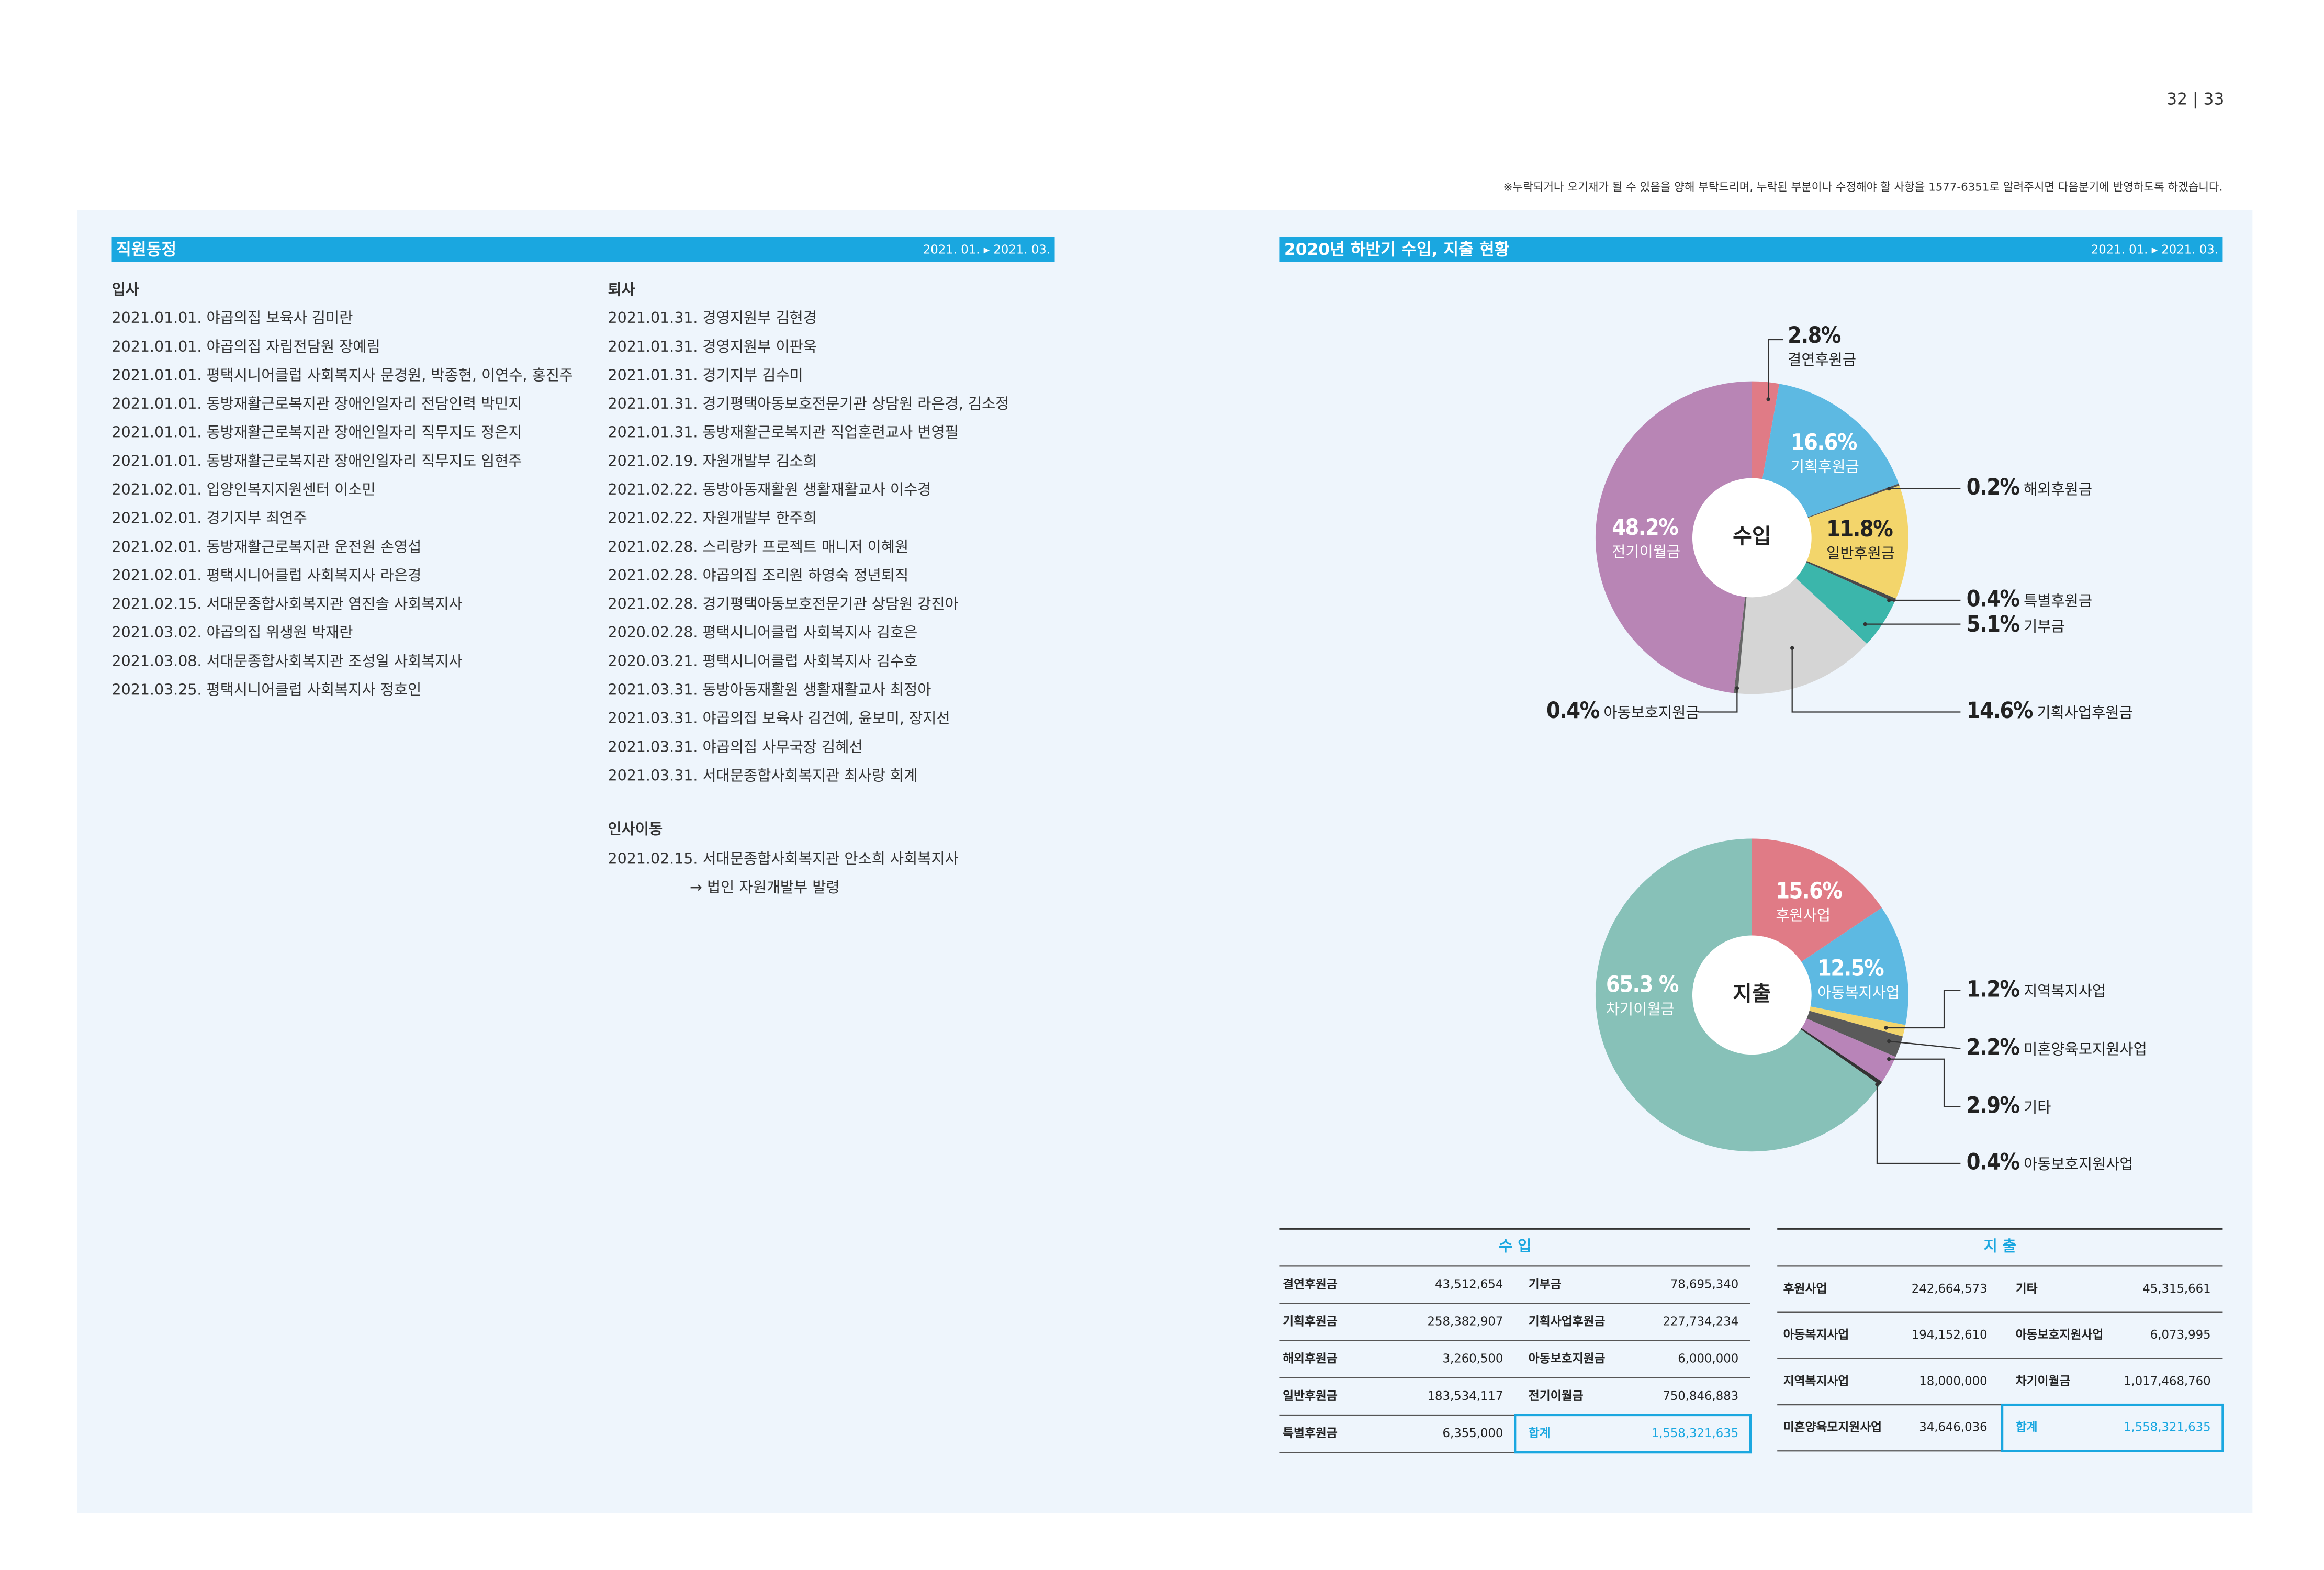 The height and width of the screenshot is (1570, 2324). I want to click on list-item: 2021.02.01. 경기지부 최연주, so click(209, 518).